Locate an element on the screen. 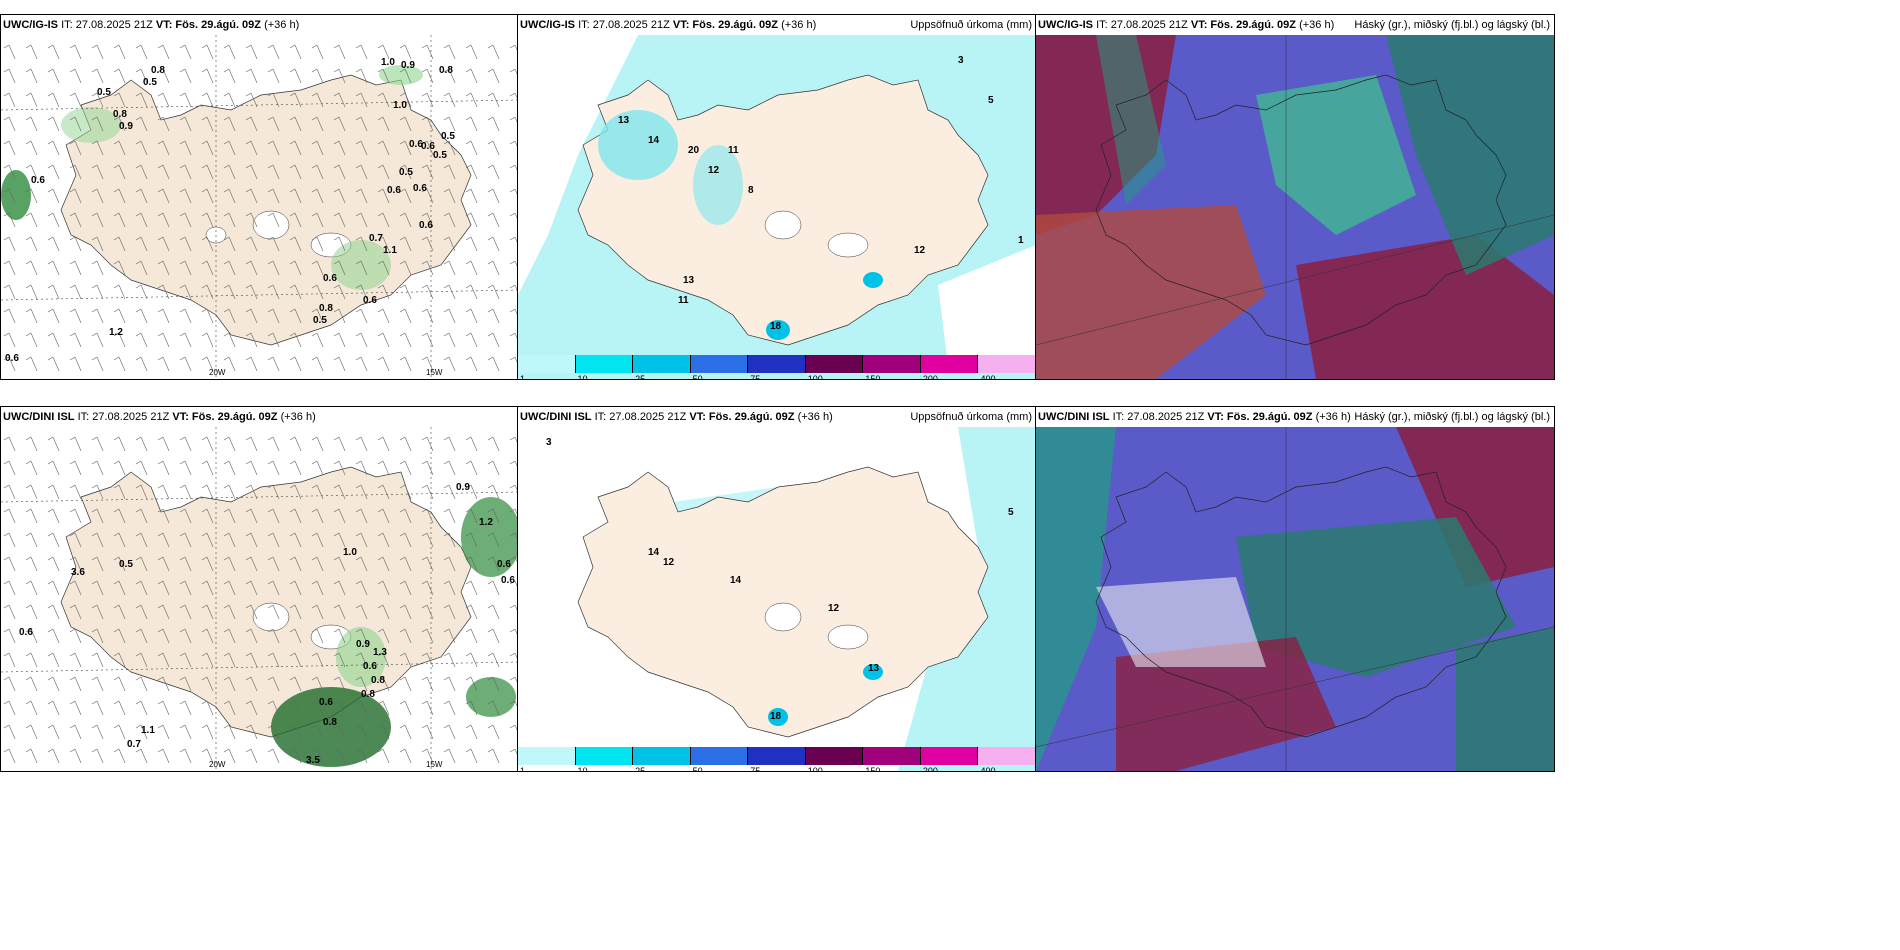  gust-label: 1.0 is located at coordinates (350, 552).